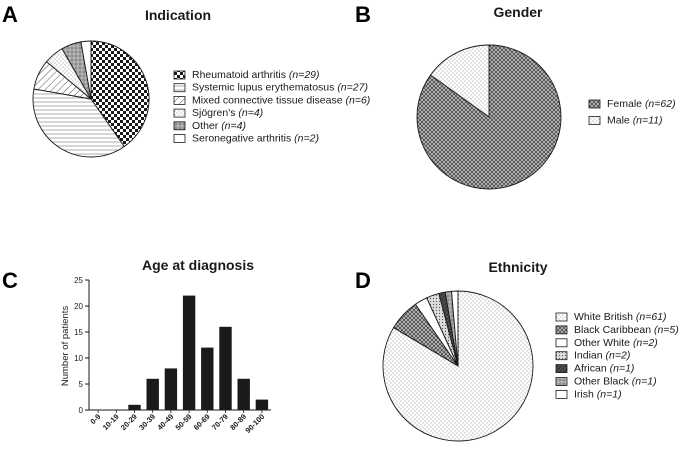  I want to click on indication-legend-swatch-mixed-connective-tissue-disease, so click(179, 100).